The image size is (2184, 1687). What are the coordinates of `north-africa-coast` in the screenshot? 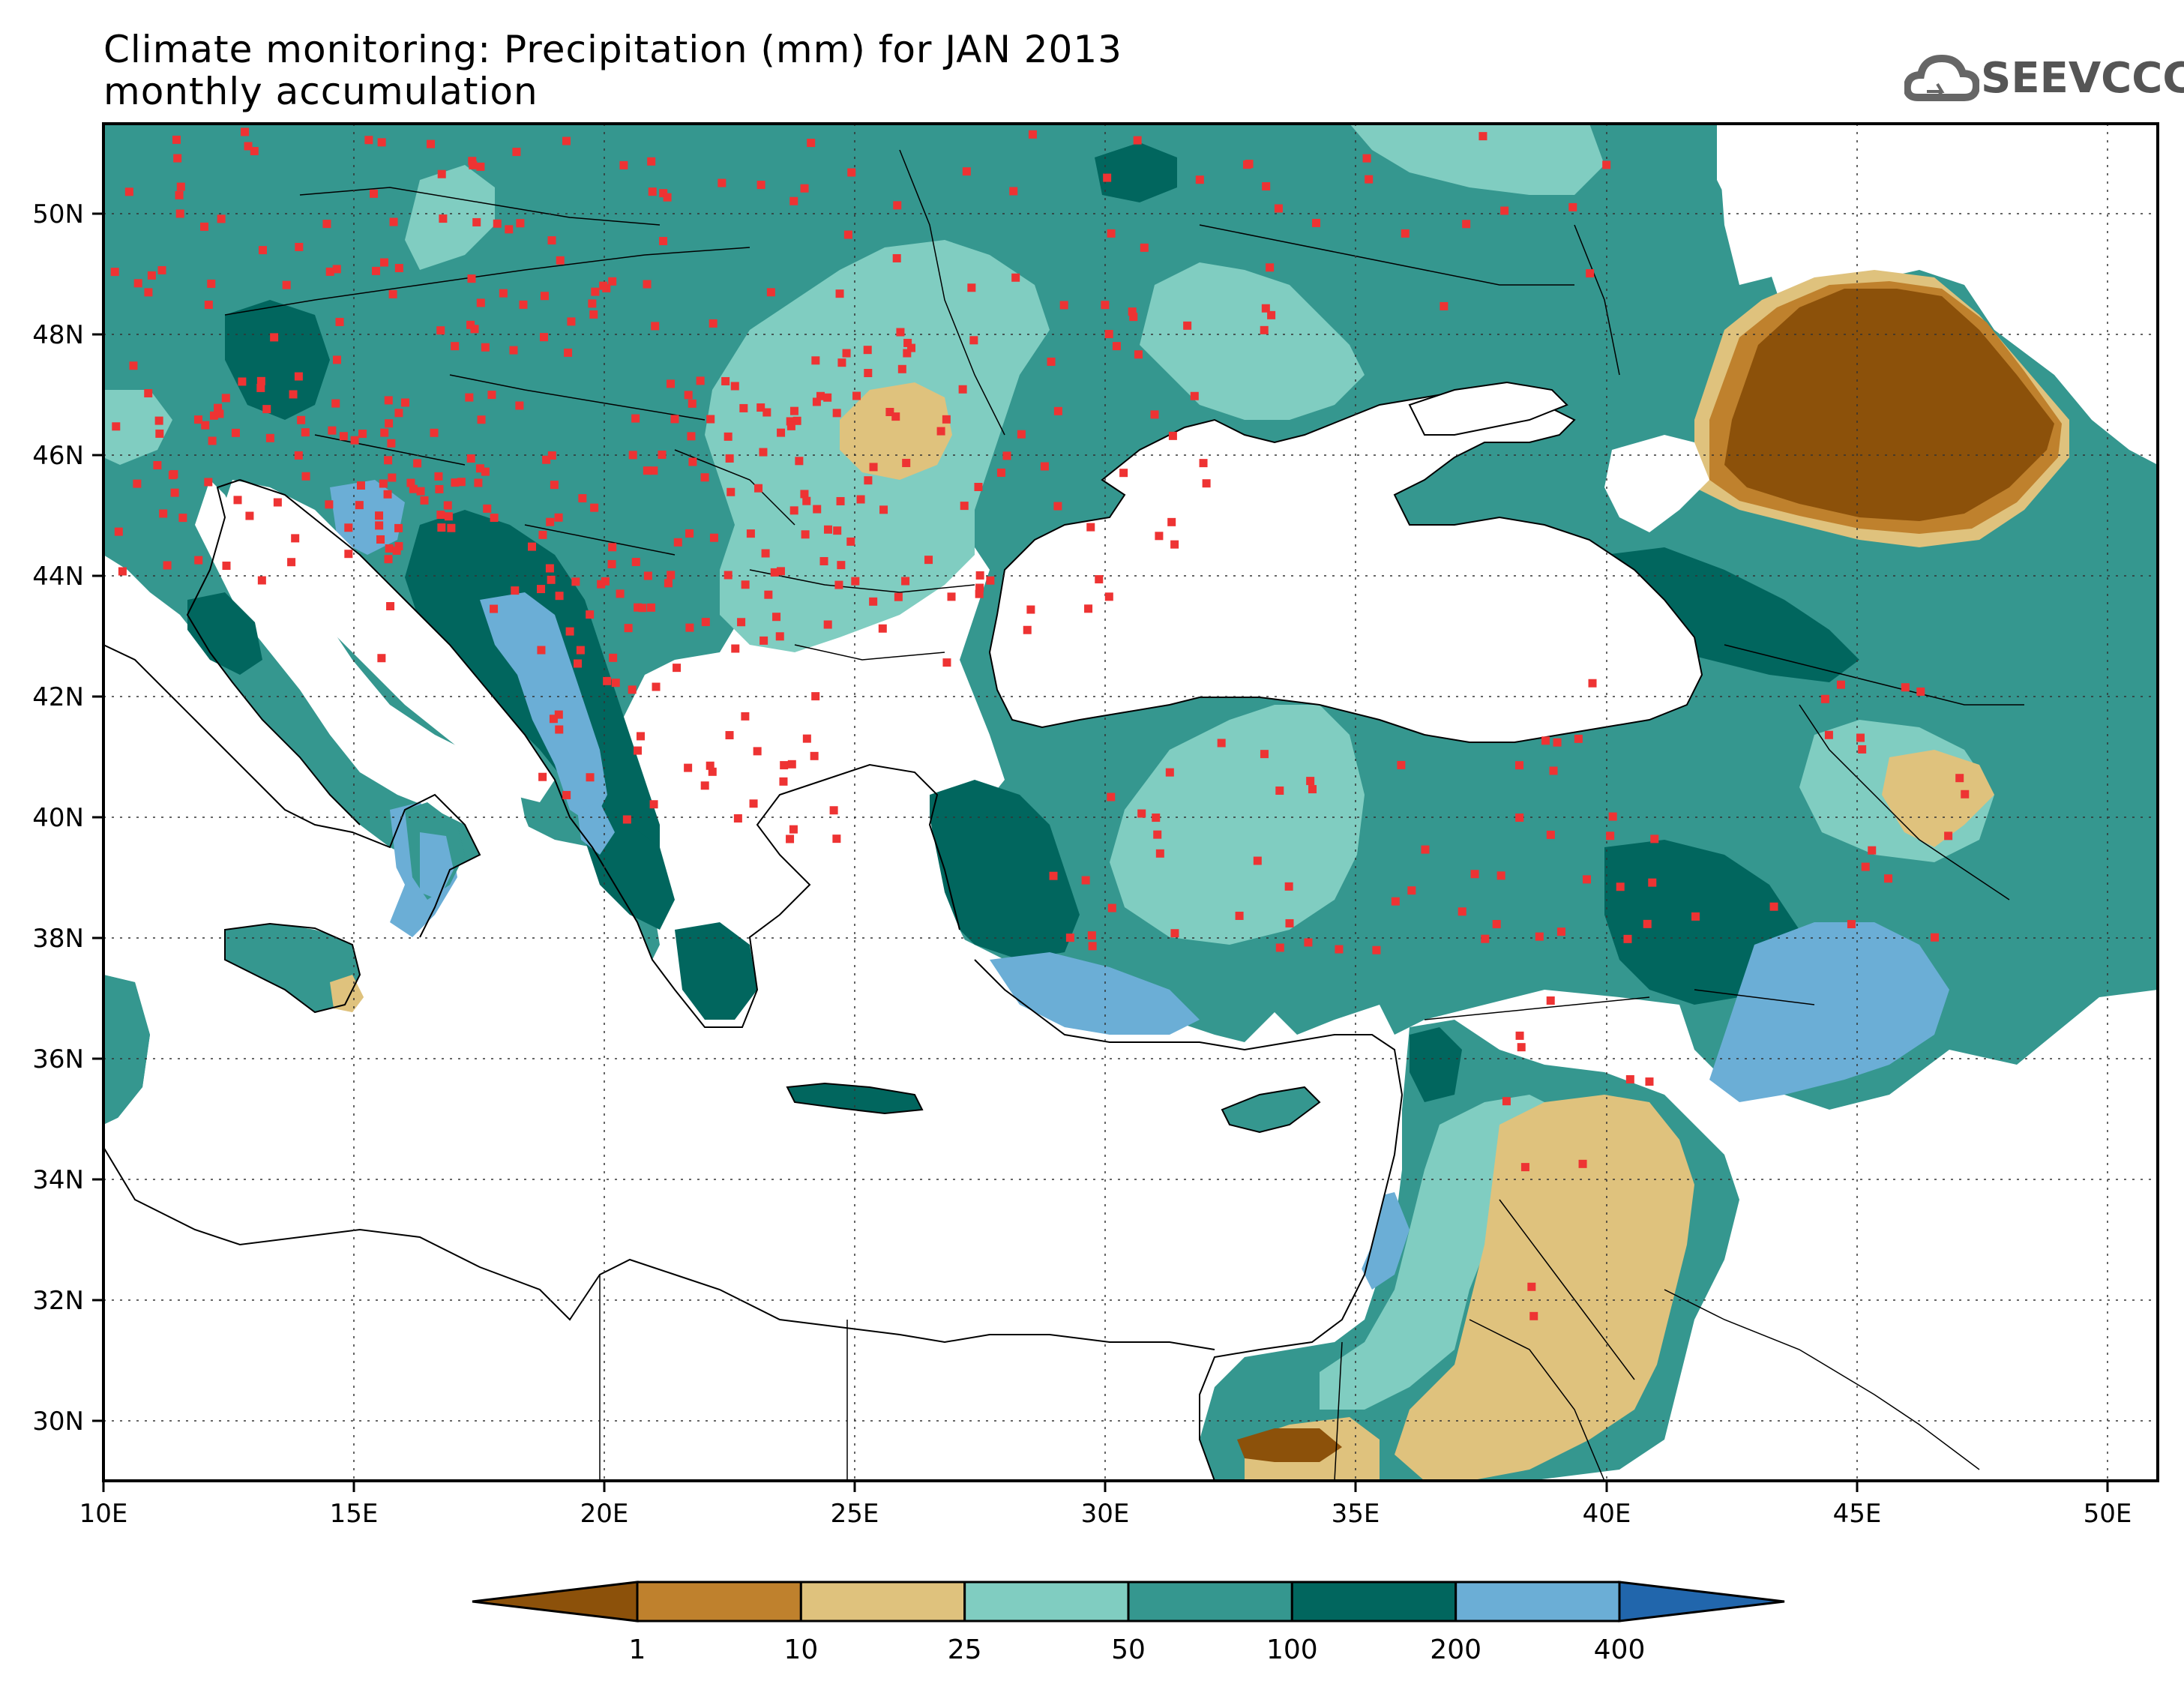 It's located at (659, 1248).